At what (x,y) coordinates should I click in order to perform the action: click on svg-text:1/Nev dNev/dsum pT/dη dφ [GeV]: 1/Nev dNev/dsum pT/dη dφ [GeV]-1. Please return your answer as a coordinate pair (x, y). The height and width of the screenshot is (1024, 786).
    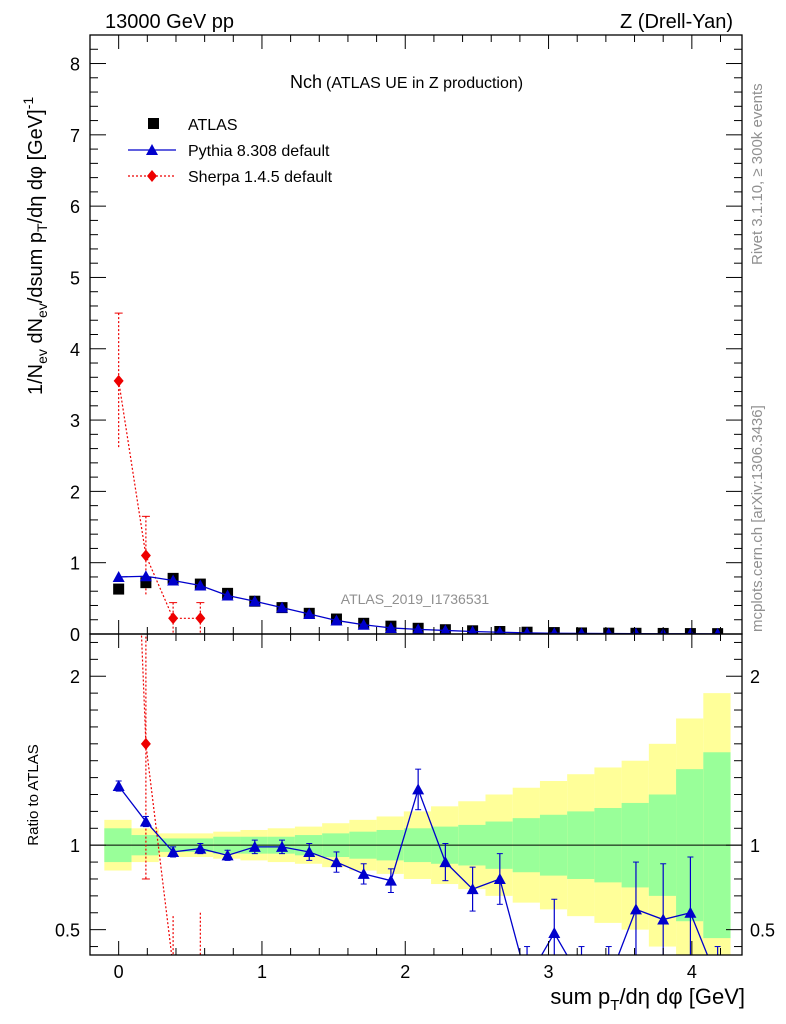
    Looking at the image, I should click on (35, 246).